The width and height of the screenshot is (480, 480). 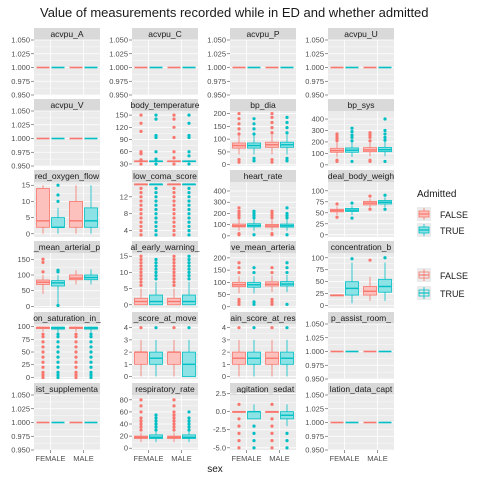 I want to click on strip-label: deal_body_weigh, so click(x=361, y=176).